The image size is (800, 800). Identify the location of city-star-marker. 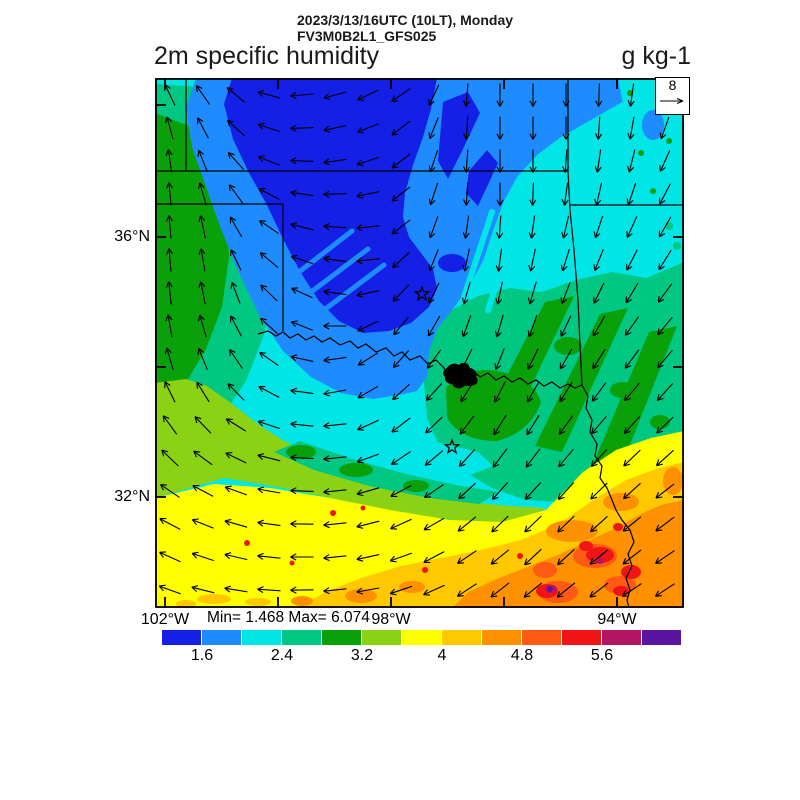
(422, 293).